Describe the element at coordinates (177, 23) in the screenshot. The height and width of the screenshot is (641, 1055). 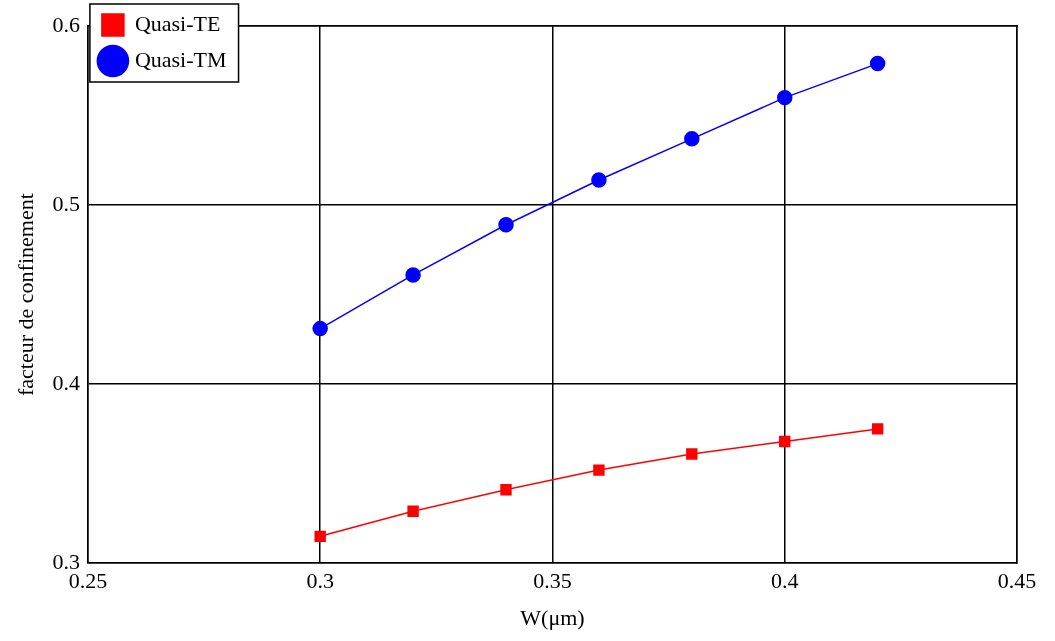
I see `legend-label: Quasi-TE` at that location.